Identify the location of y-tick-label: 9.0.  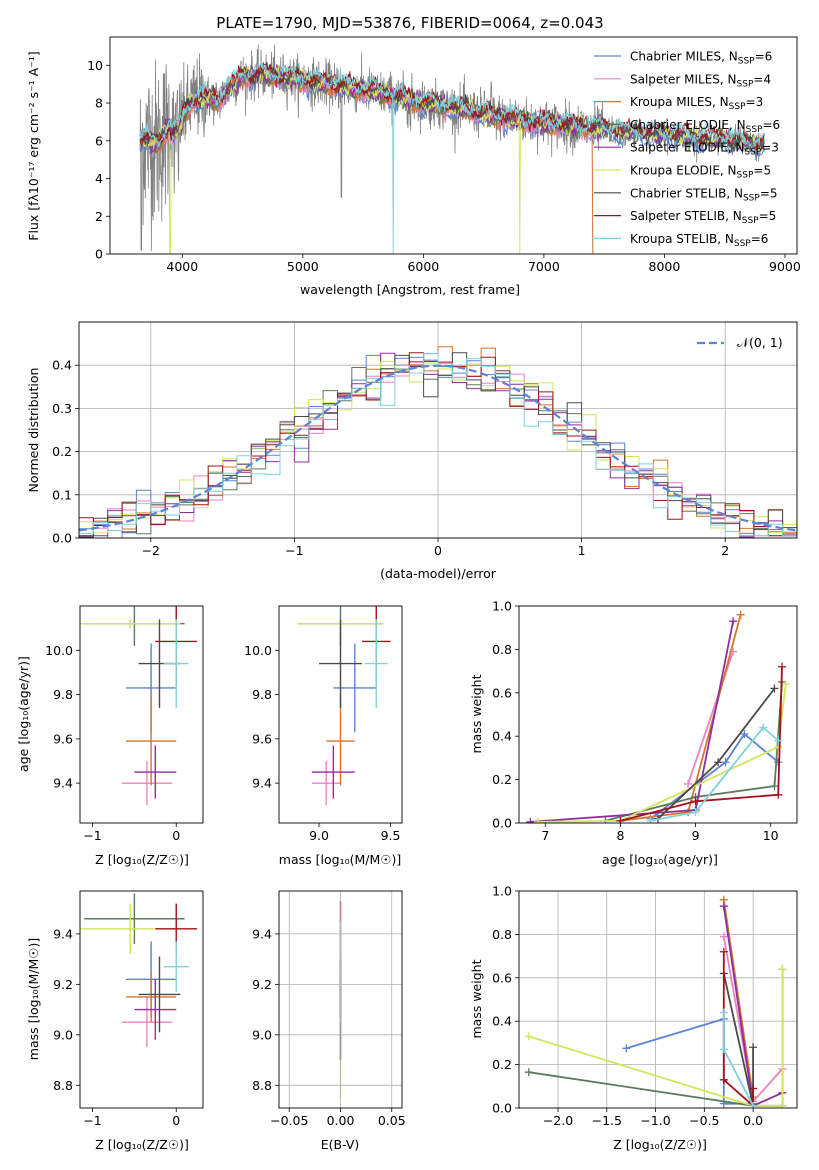
(262, 1034).